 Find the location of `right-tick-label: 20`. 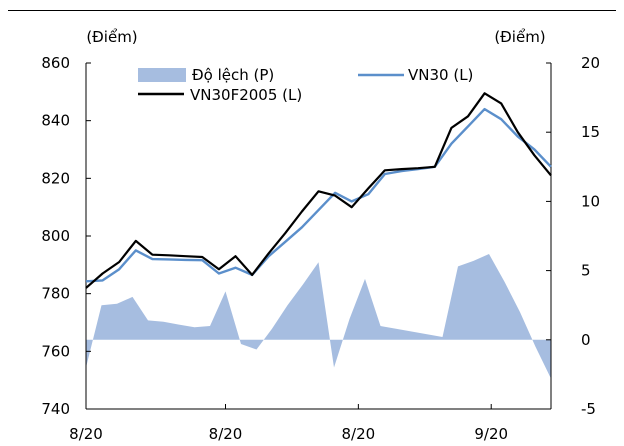

right-tick-label: 20 is located at coordinates (590, 63).